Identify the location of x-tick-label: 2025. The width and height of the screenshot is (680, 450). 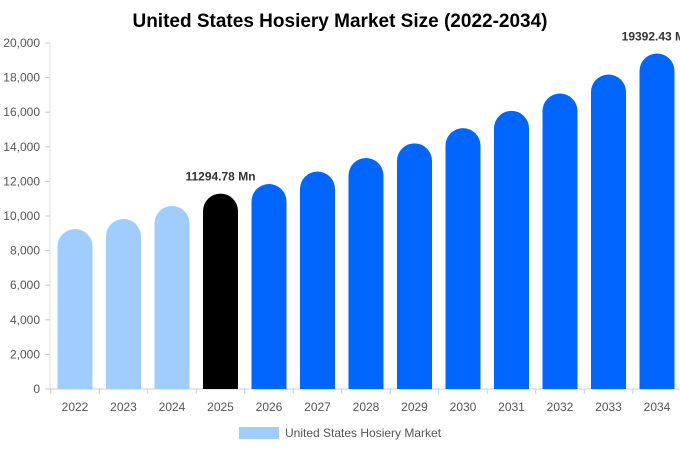
(220, 407).